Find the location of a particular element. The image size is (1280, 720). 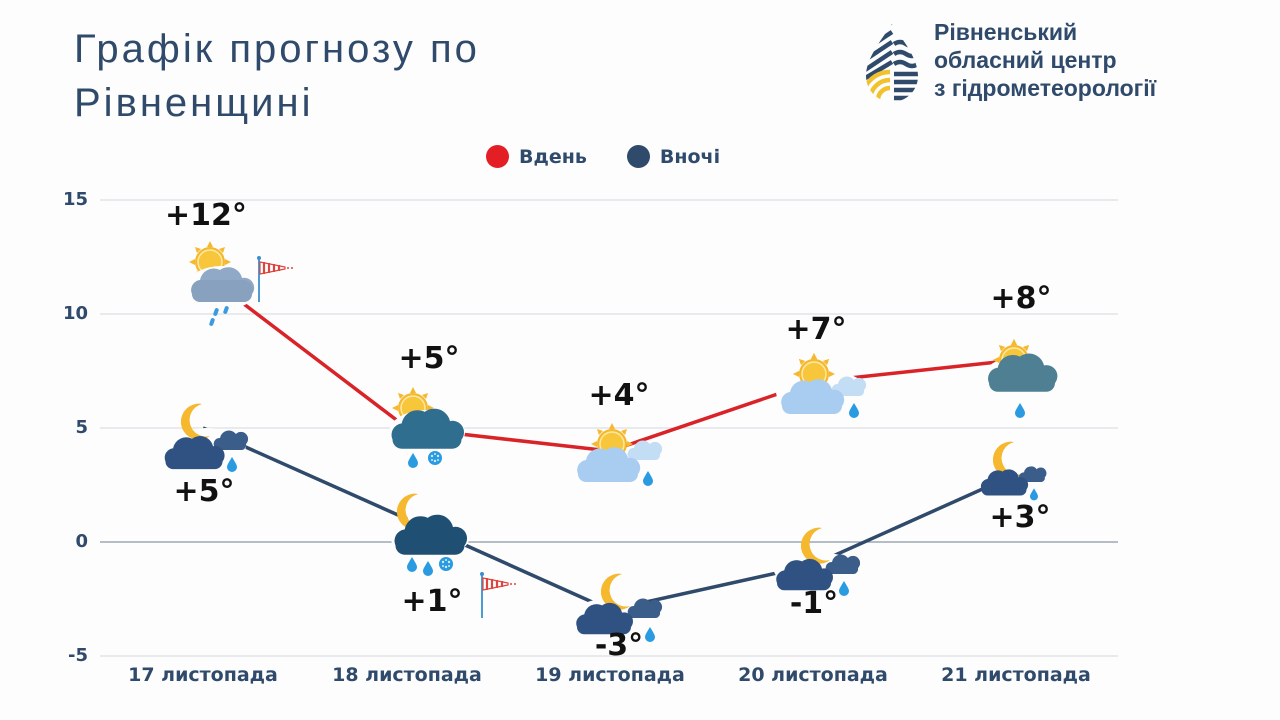

y-tick-5: 5 is located at coordinates (81, 427).